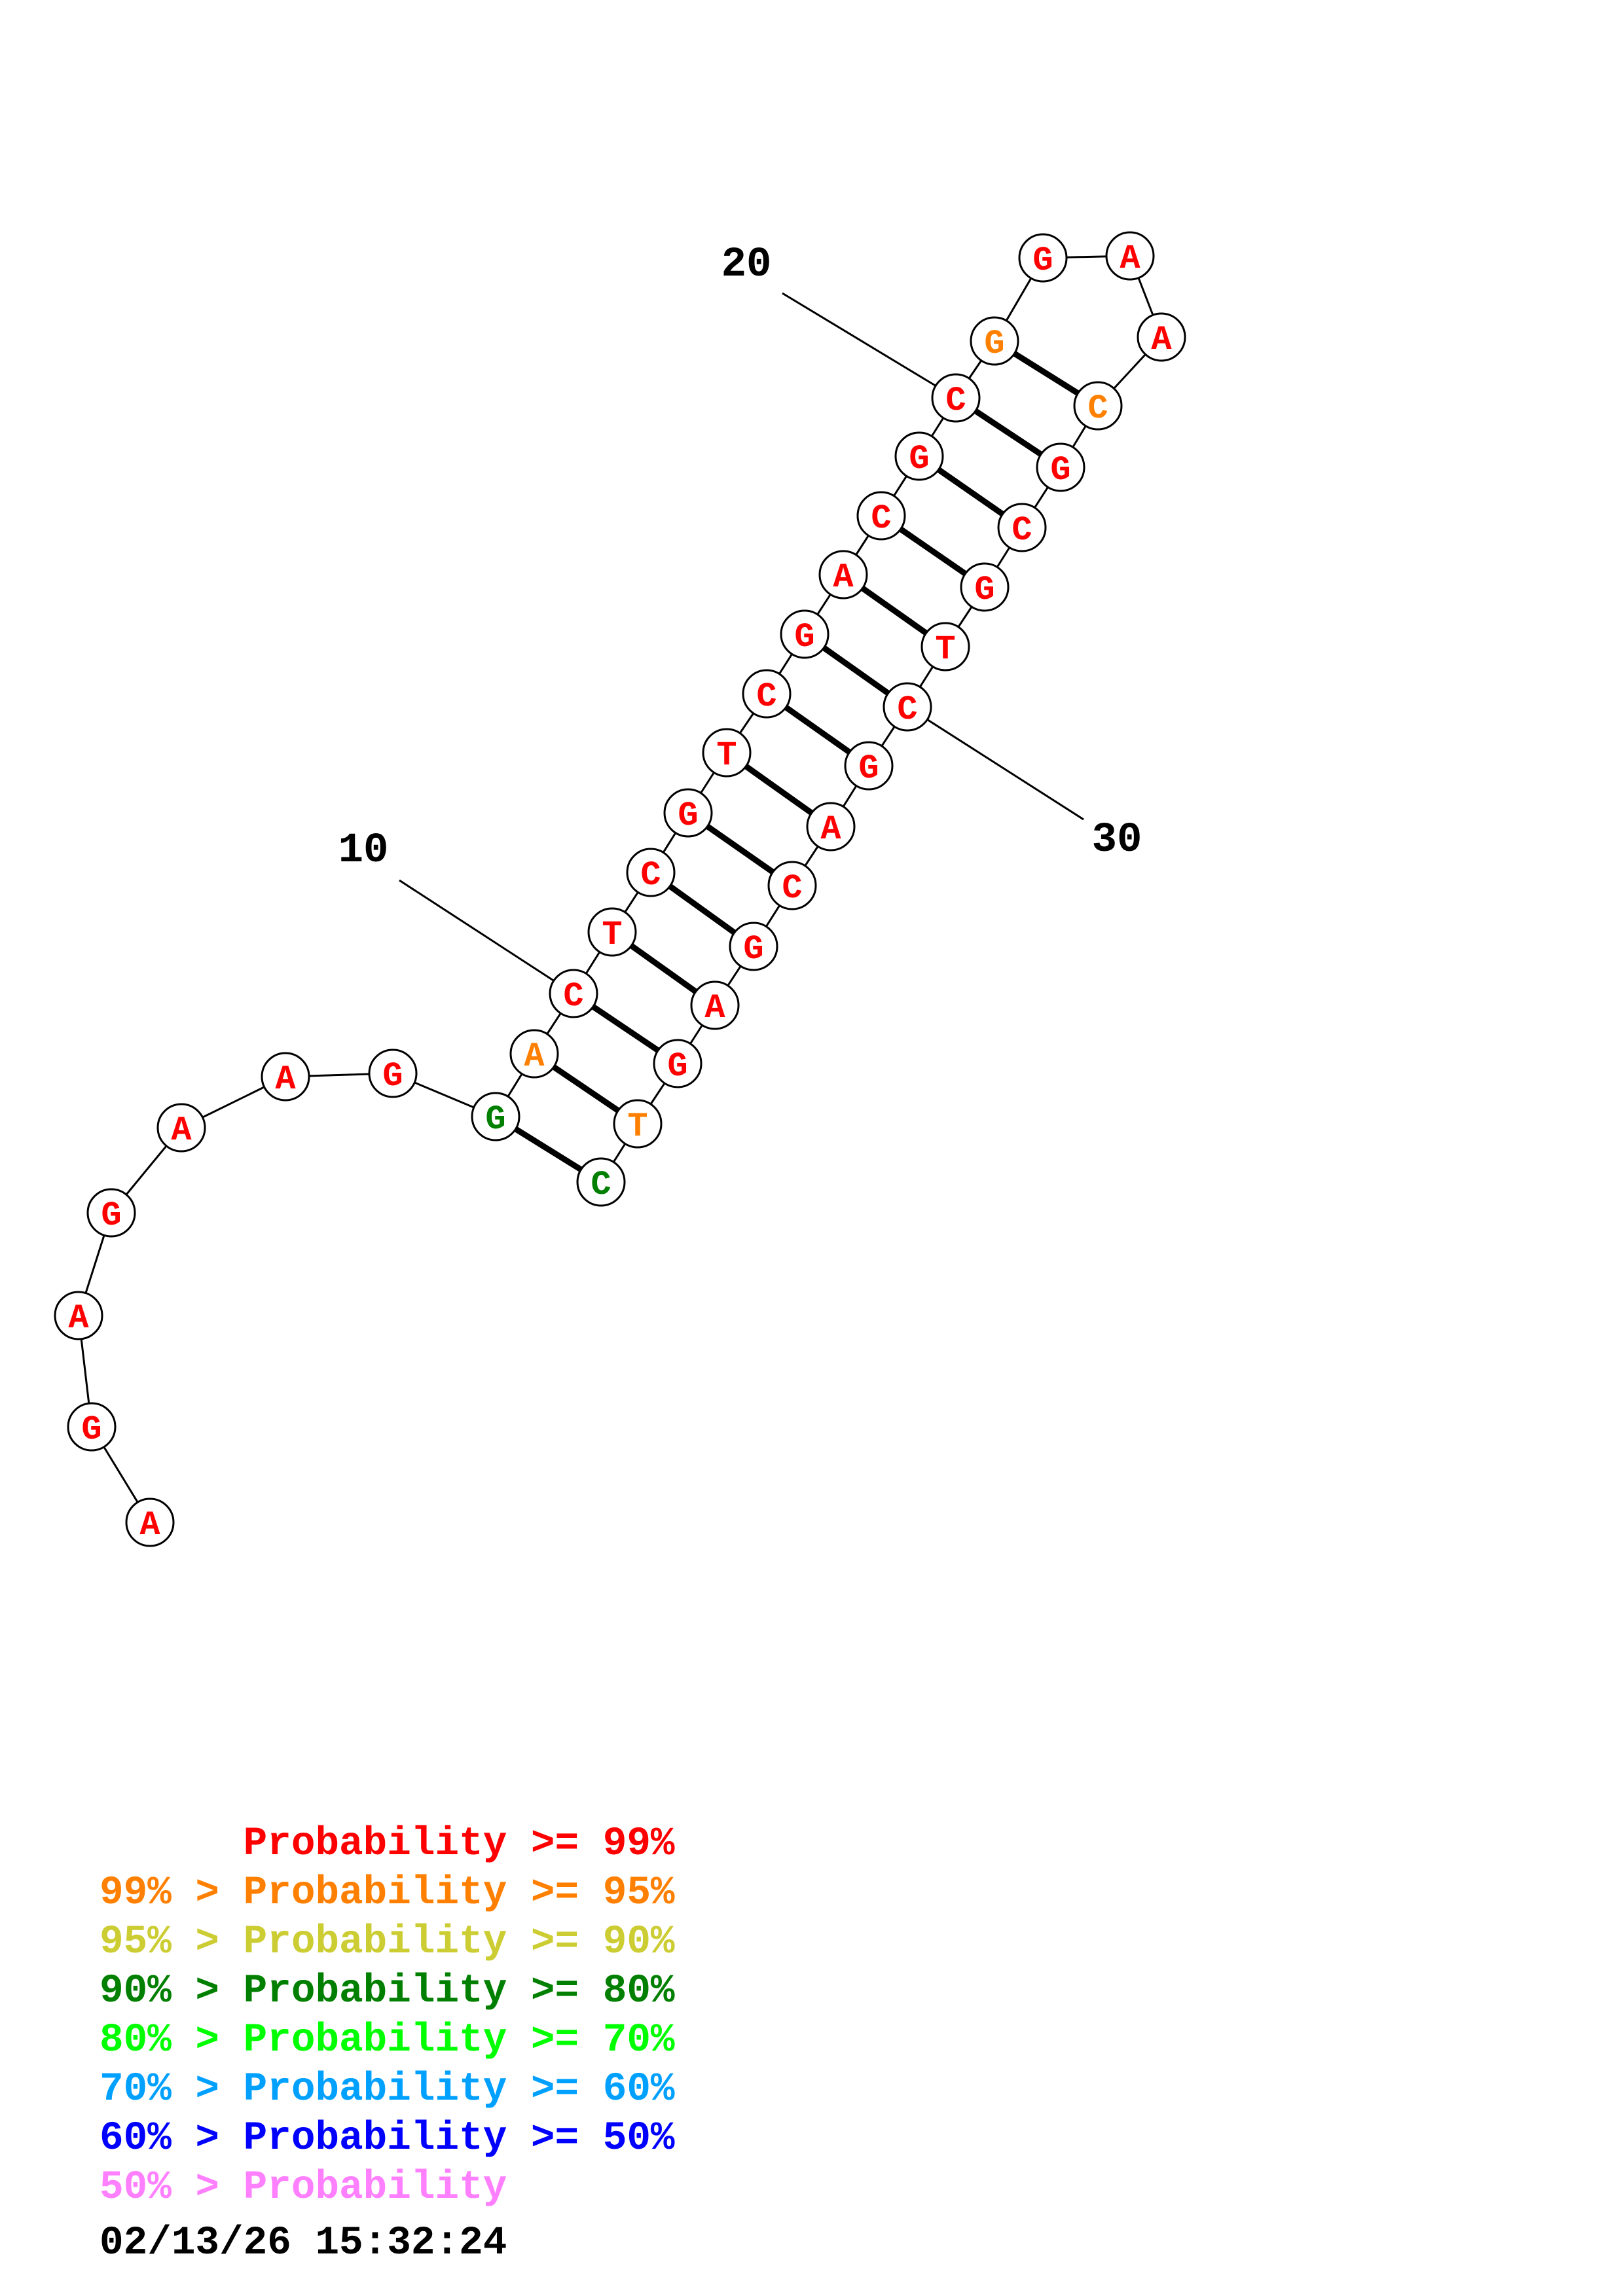 The height and width of the screenshot is (2296, 1623). I want to click on nucleotide-16: G, so click(805, 634).